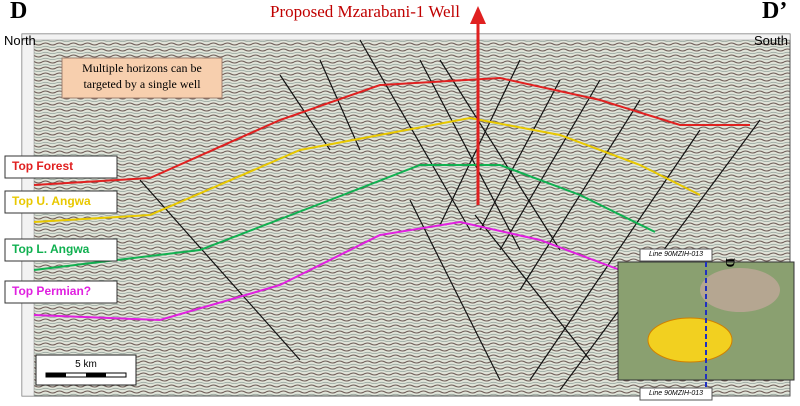  I want to click on inset-prospect, so click(690, 340).